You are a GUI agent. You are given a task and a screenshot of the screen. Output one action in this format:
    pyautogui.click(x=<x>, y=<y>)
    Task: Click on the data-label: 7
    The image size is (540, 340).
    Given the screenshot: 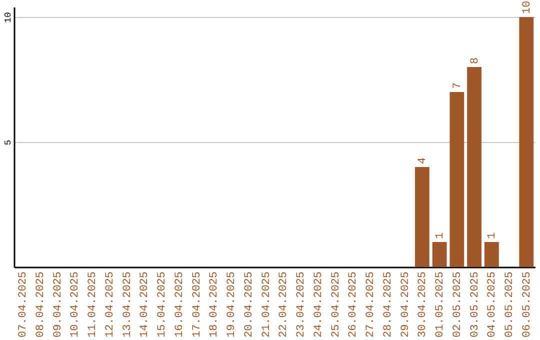 What is the action you would take?
    pyautogui.click(x=458, y=85)
    